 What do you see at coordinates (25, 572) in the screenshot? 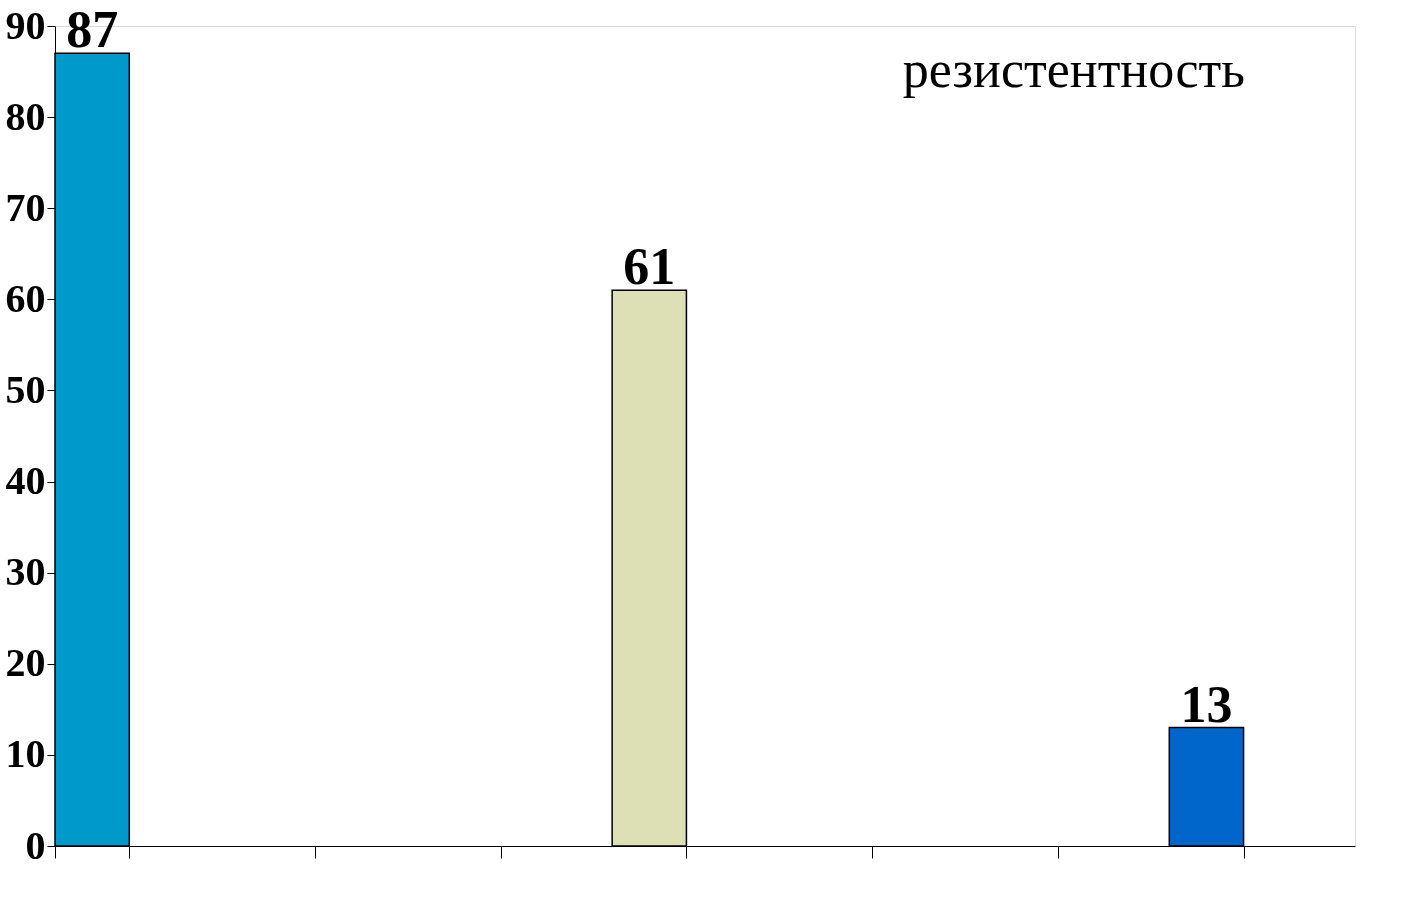
I see `y-tick-label: 30` at bounding box center [25, 572].